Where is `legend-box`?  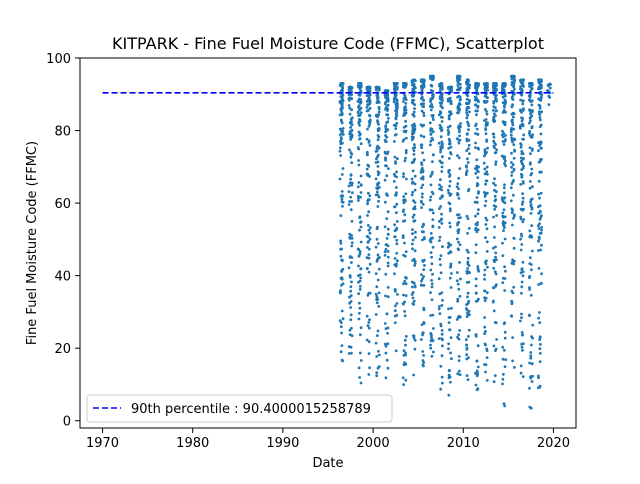
legend-box is located at coordinates (239, 408).